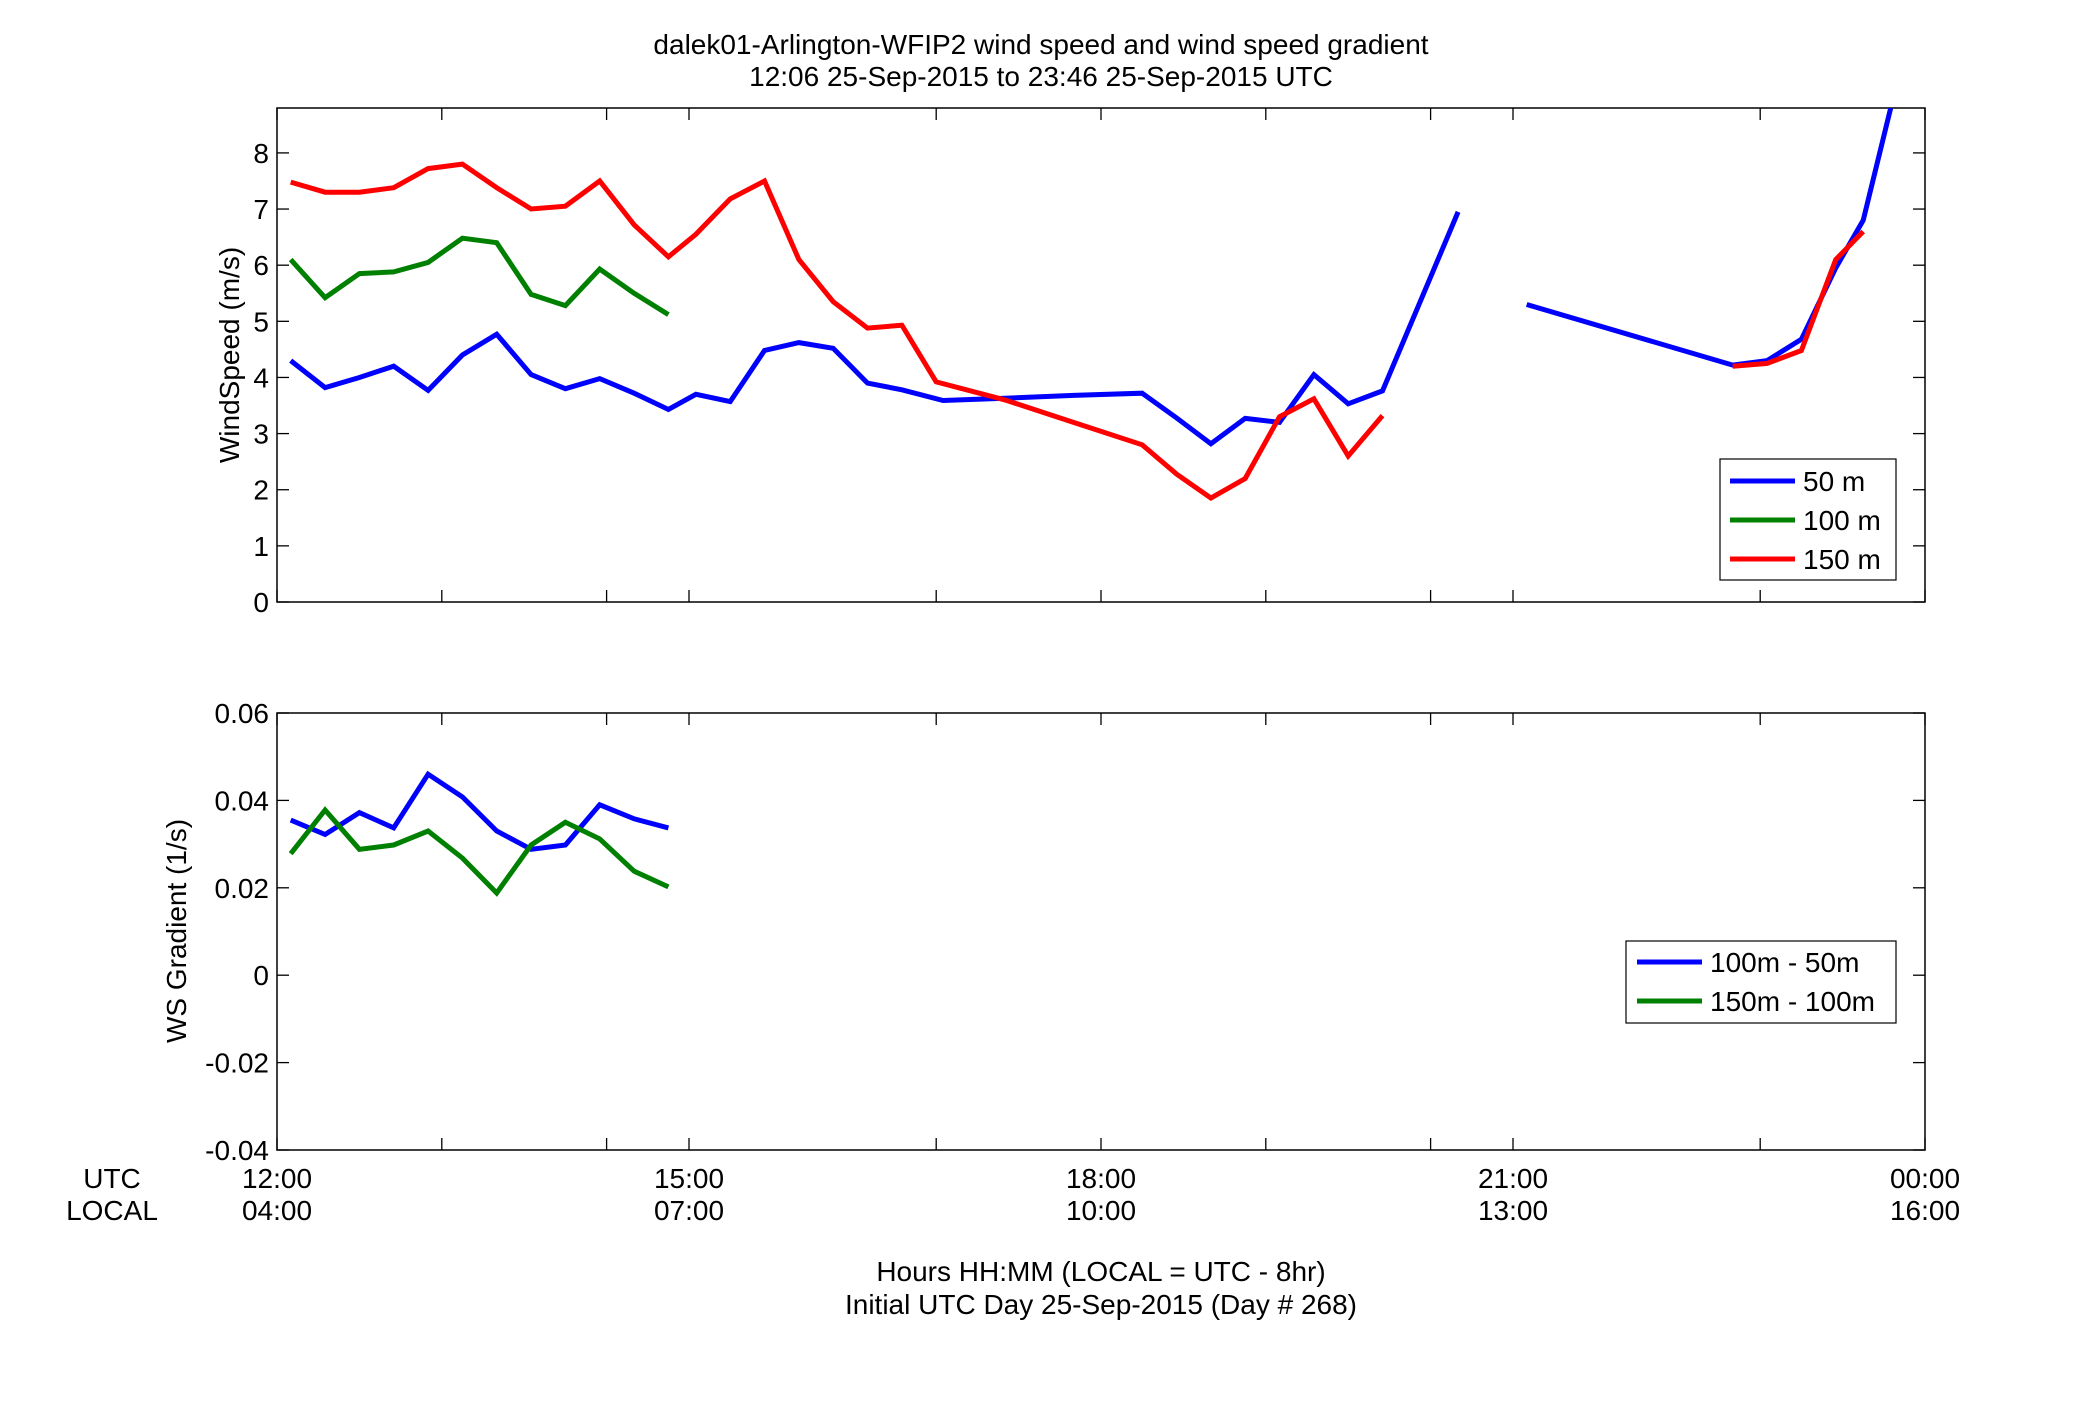 This screenshot has width=2098, height=1425. Describe the element at coordinates (1101, 1178) in the screenshot. I see `x-tick-label-utc: 18:00` at that location.